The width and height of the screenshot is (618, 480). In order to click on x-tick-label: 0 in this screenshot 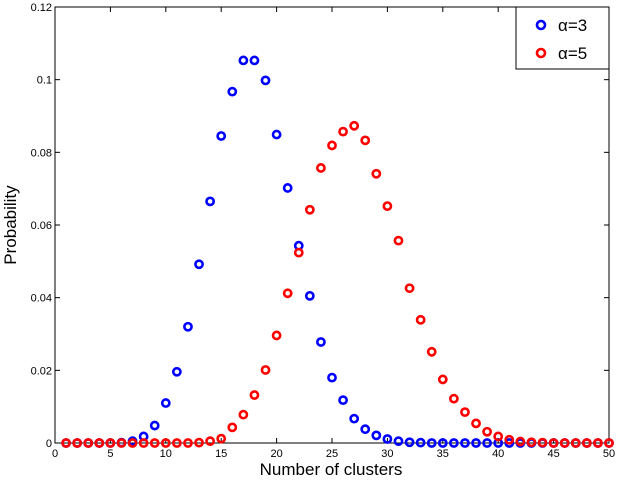, I will do `click(55, 454)`.